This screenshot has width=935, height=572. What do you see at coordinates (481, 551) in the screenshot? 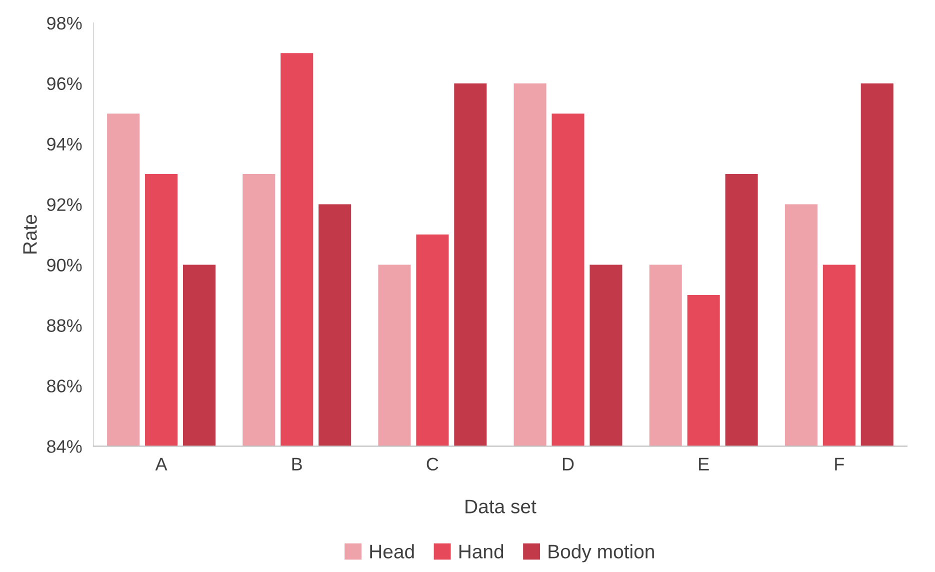
I see `legend-label: Hand` at bounding box center [481, 551].